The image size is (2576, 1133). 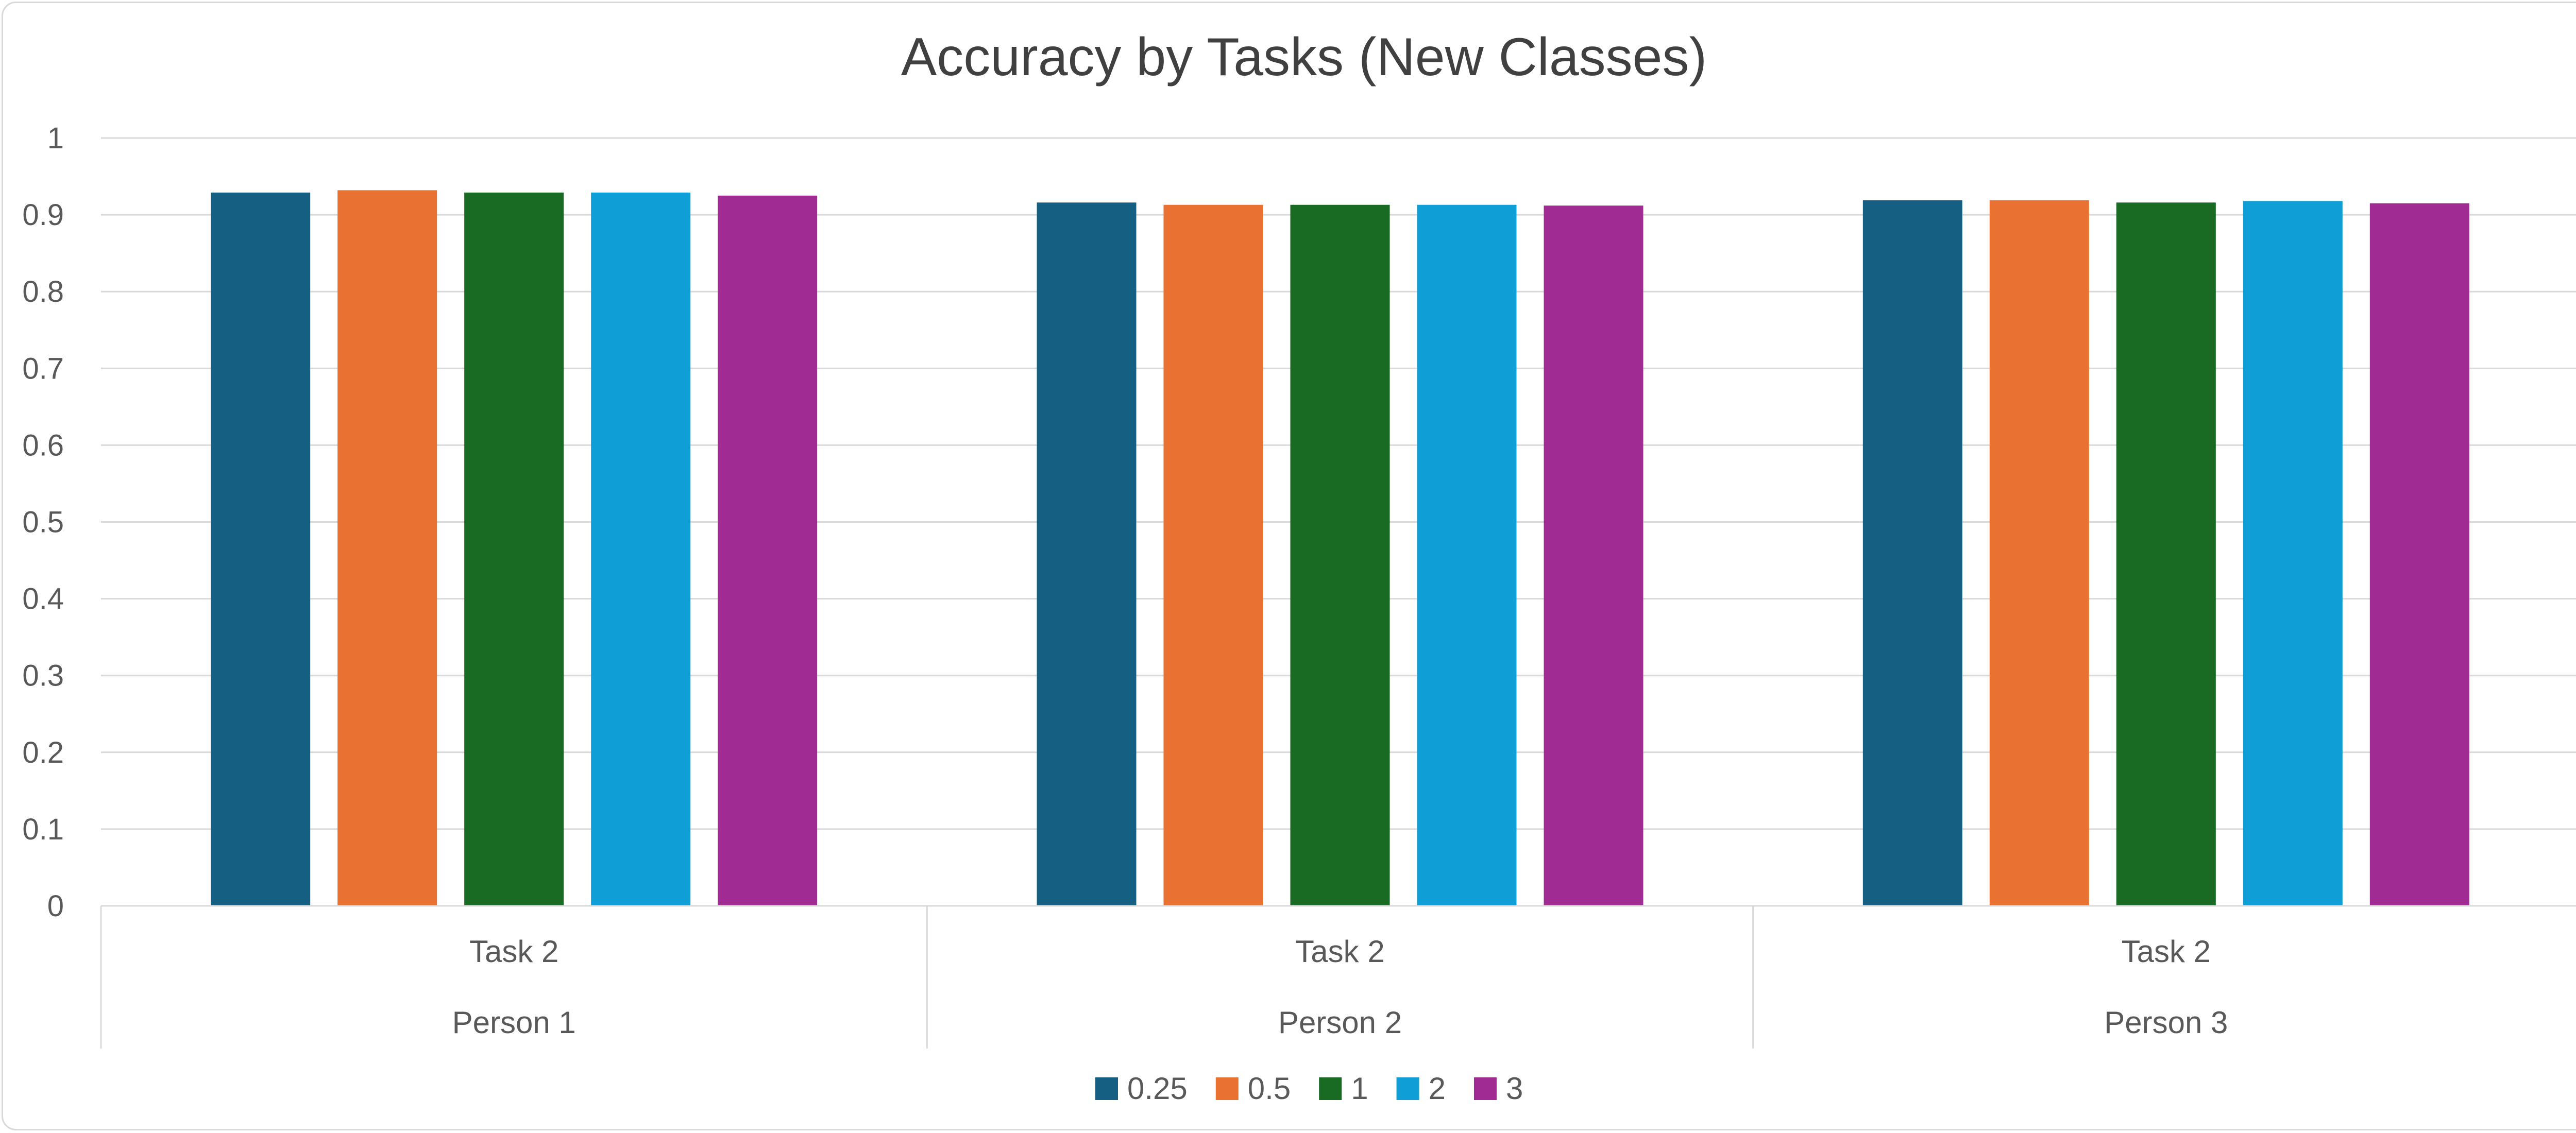 I want to click on legend-item-0-5: 0.5, so click(x=1253, y=1088).